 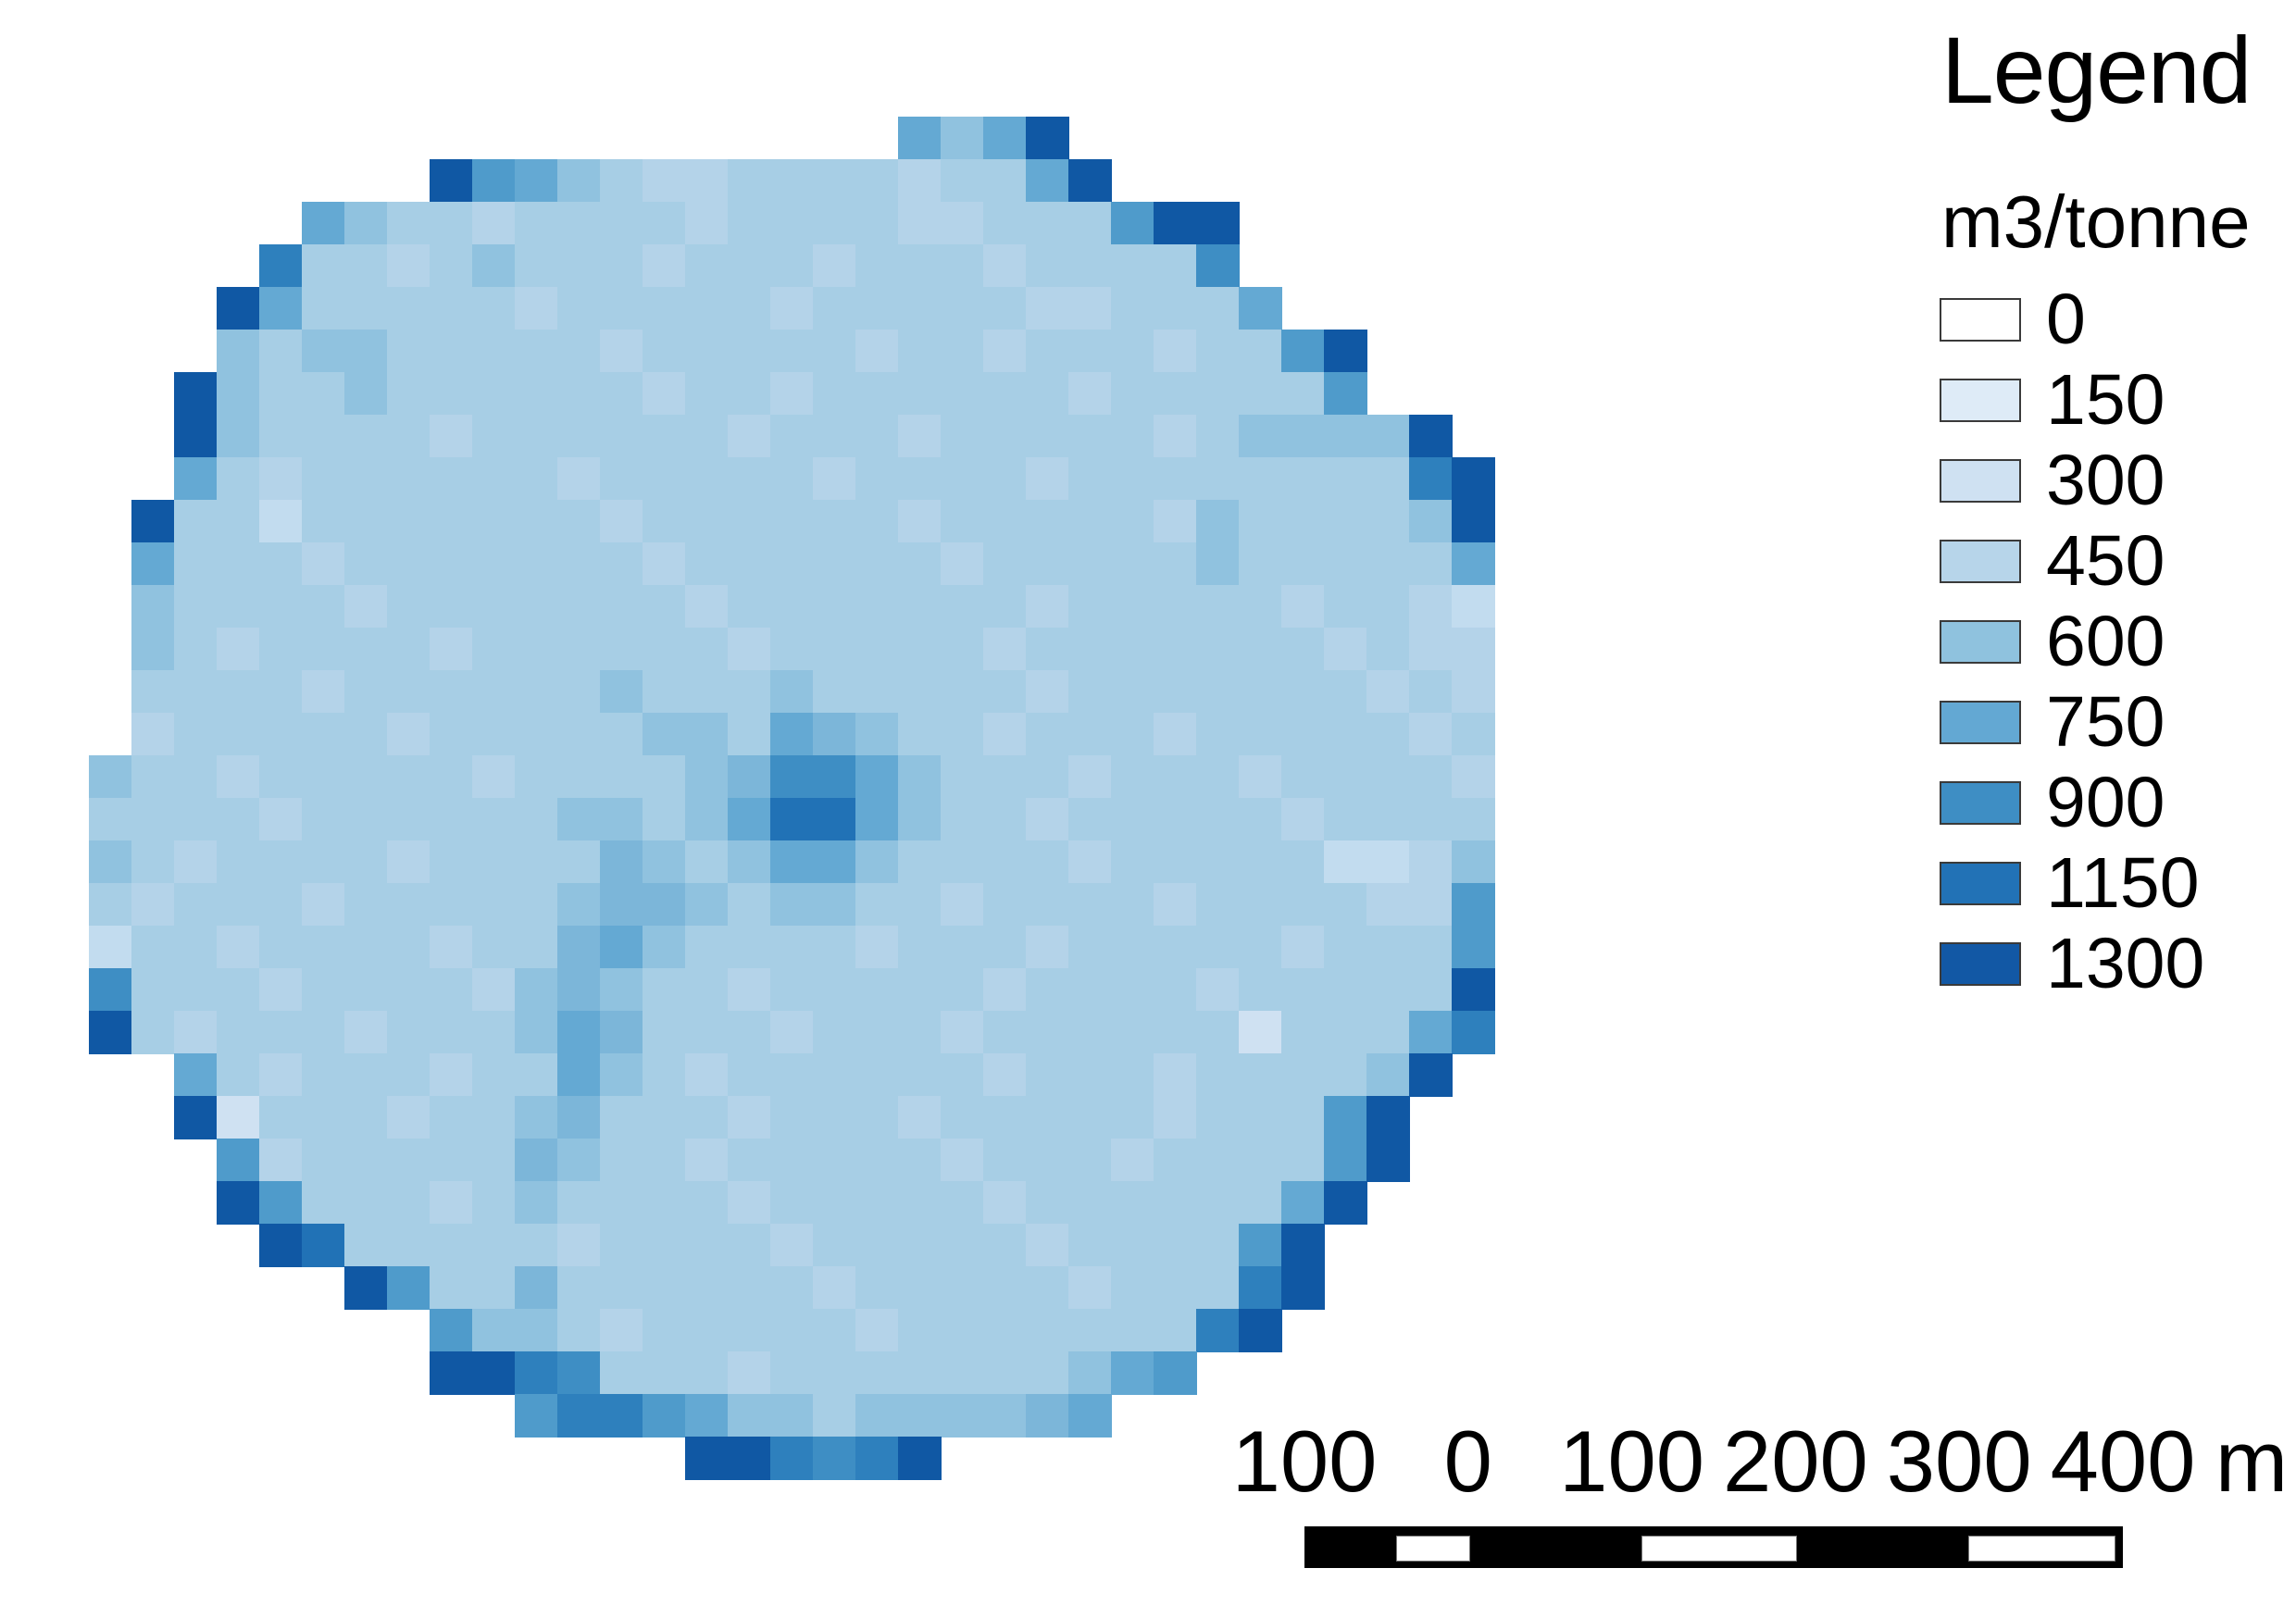 What do you see at coordinates (1980, 964) in the screenshot?
I see `legend-swatch` at bounding box center [1980, 964].